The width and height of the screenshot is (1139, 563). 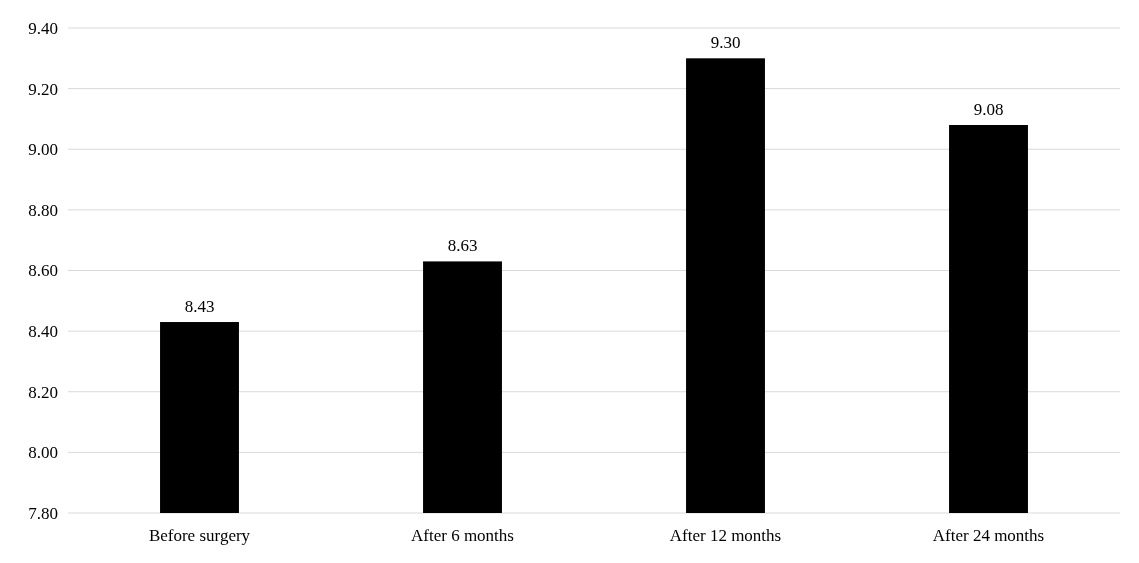 I want to click on data-label: 8.43, so click(x=199, y=307).